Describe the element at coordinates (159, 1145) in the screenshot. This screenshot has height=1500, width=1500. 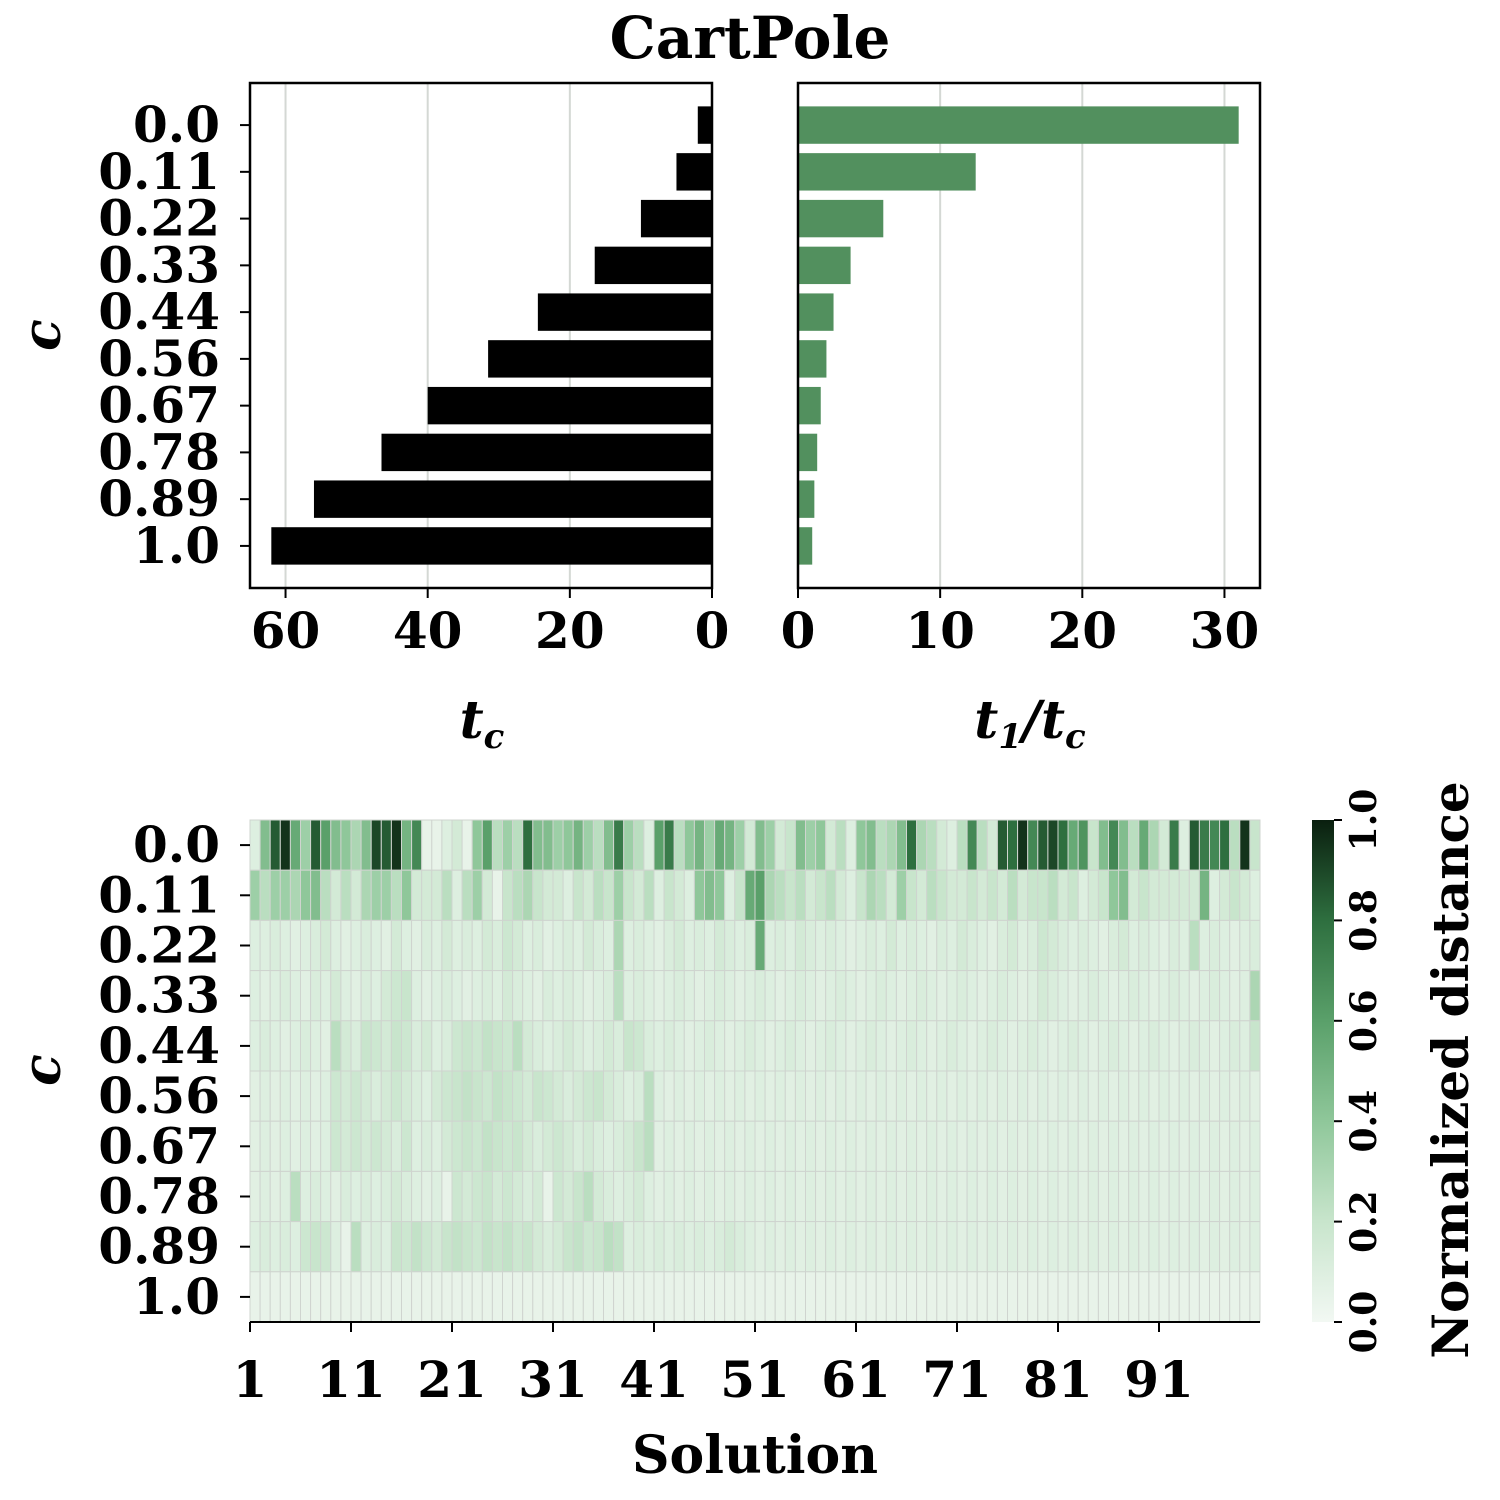
I see `y-tick-label: 0.67` at that location.